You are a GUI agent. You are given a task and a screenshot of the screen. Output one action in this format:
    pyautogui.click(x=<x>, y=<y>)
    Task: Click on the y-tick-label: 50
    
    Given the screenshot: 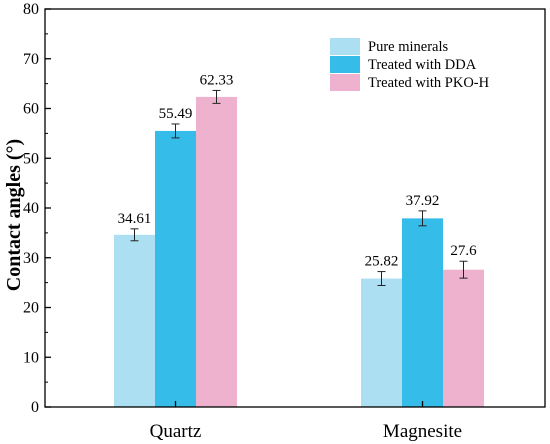 What is the action you would take?
    pyautogui.click(x=31, y=158)
    